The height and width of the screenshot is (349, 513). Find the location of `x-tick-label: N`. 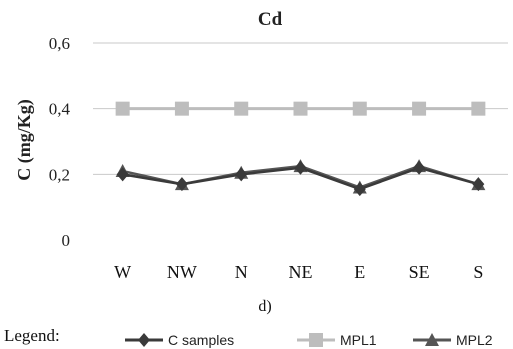

x-tick-label: N is located at coordinates (241, 272).